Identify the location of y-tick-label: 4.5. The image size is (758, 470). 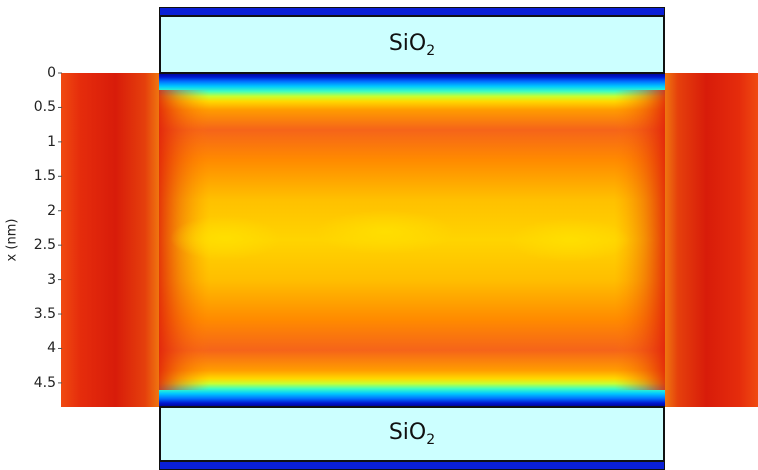
(44, 382).